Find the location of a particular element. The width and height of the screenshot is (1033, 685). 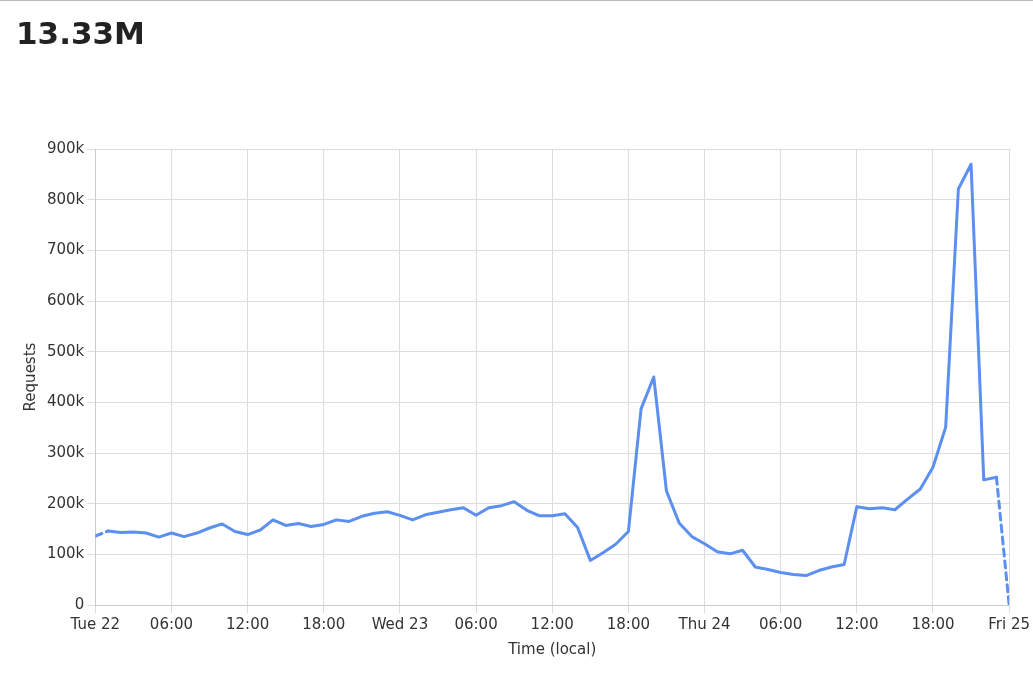

y-axis-title: Requests is located at coordinates (29, 377).